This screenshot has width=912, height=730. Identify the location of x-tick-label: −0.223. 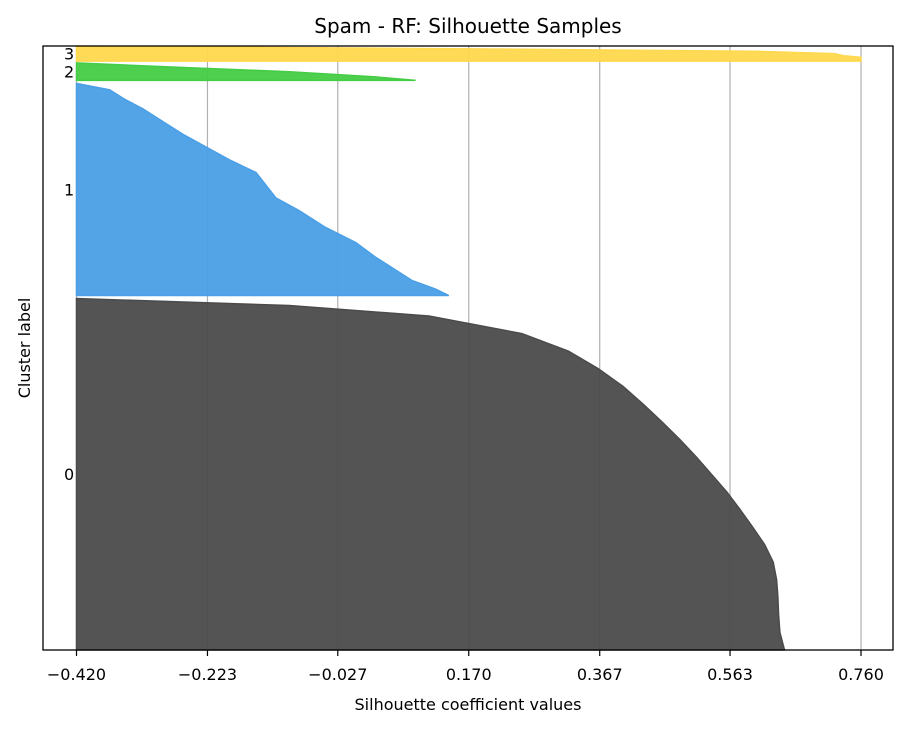
(207, 674).